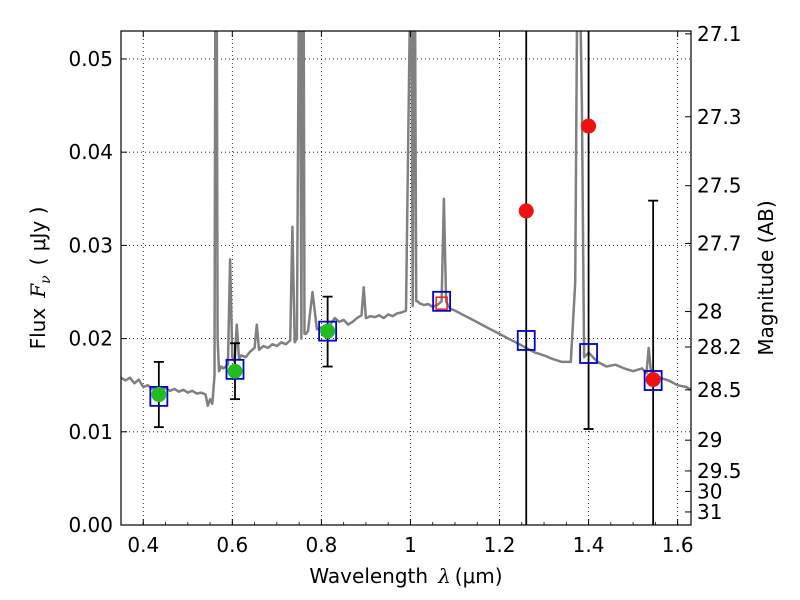 The image size is (800, 600). What do you see at coordinates (410, 545) in the screenshot?
I see `x-tick-label: 1` at bounding box center [410, 545].